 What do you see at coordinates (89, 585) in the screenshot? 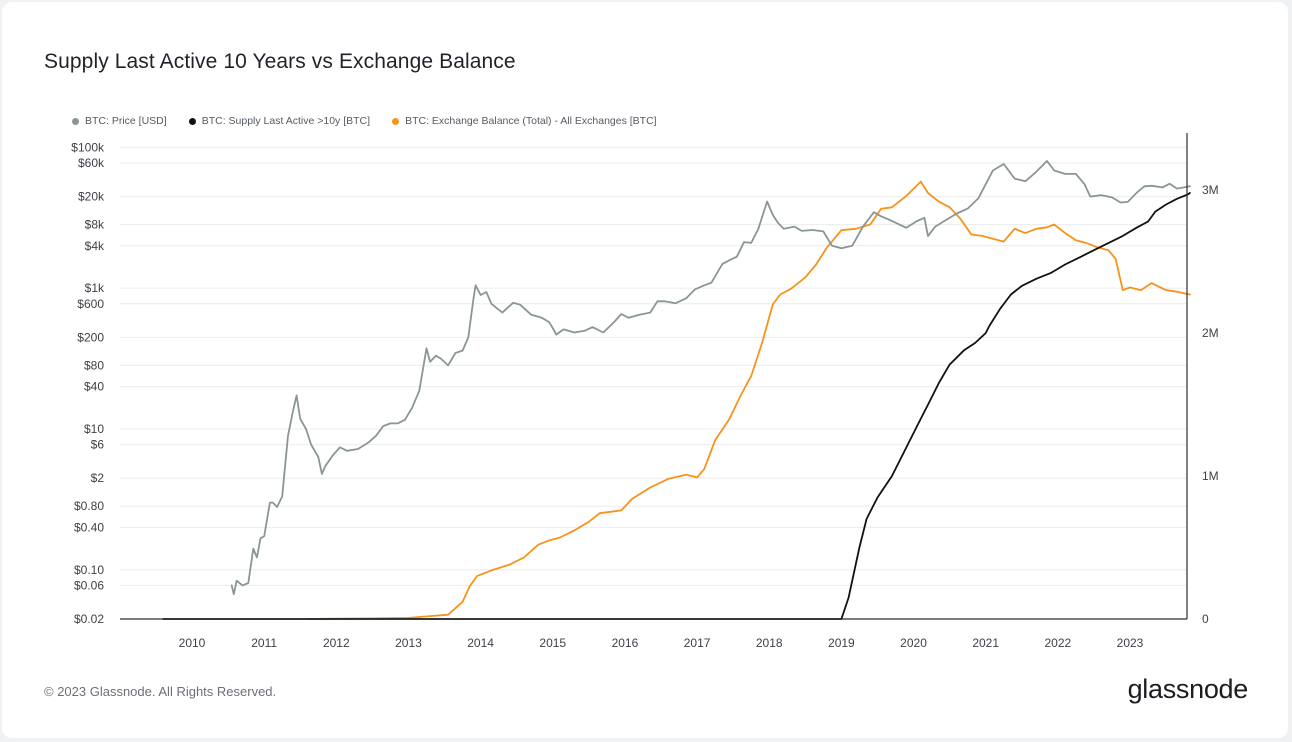
I see `left-tick-label: $0.06` at bounding box center [89, 585].